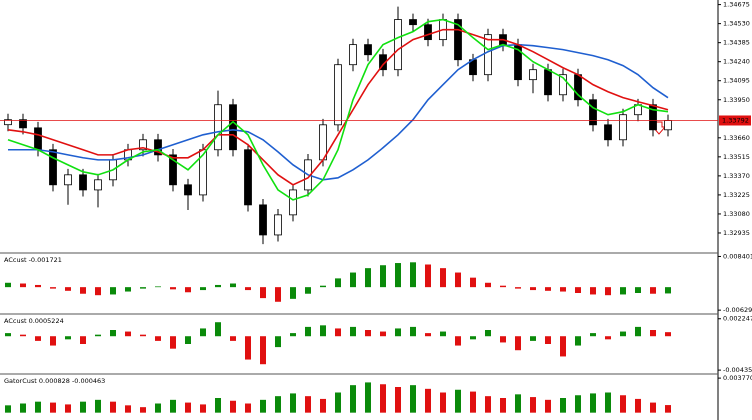  Describe the element at coordinates (736, 176) in the screenshot. I see `y-tick-label: 1.33370` at that location.